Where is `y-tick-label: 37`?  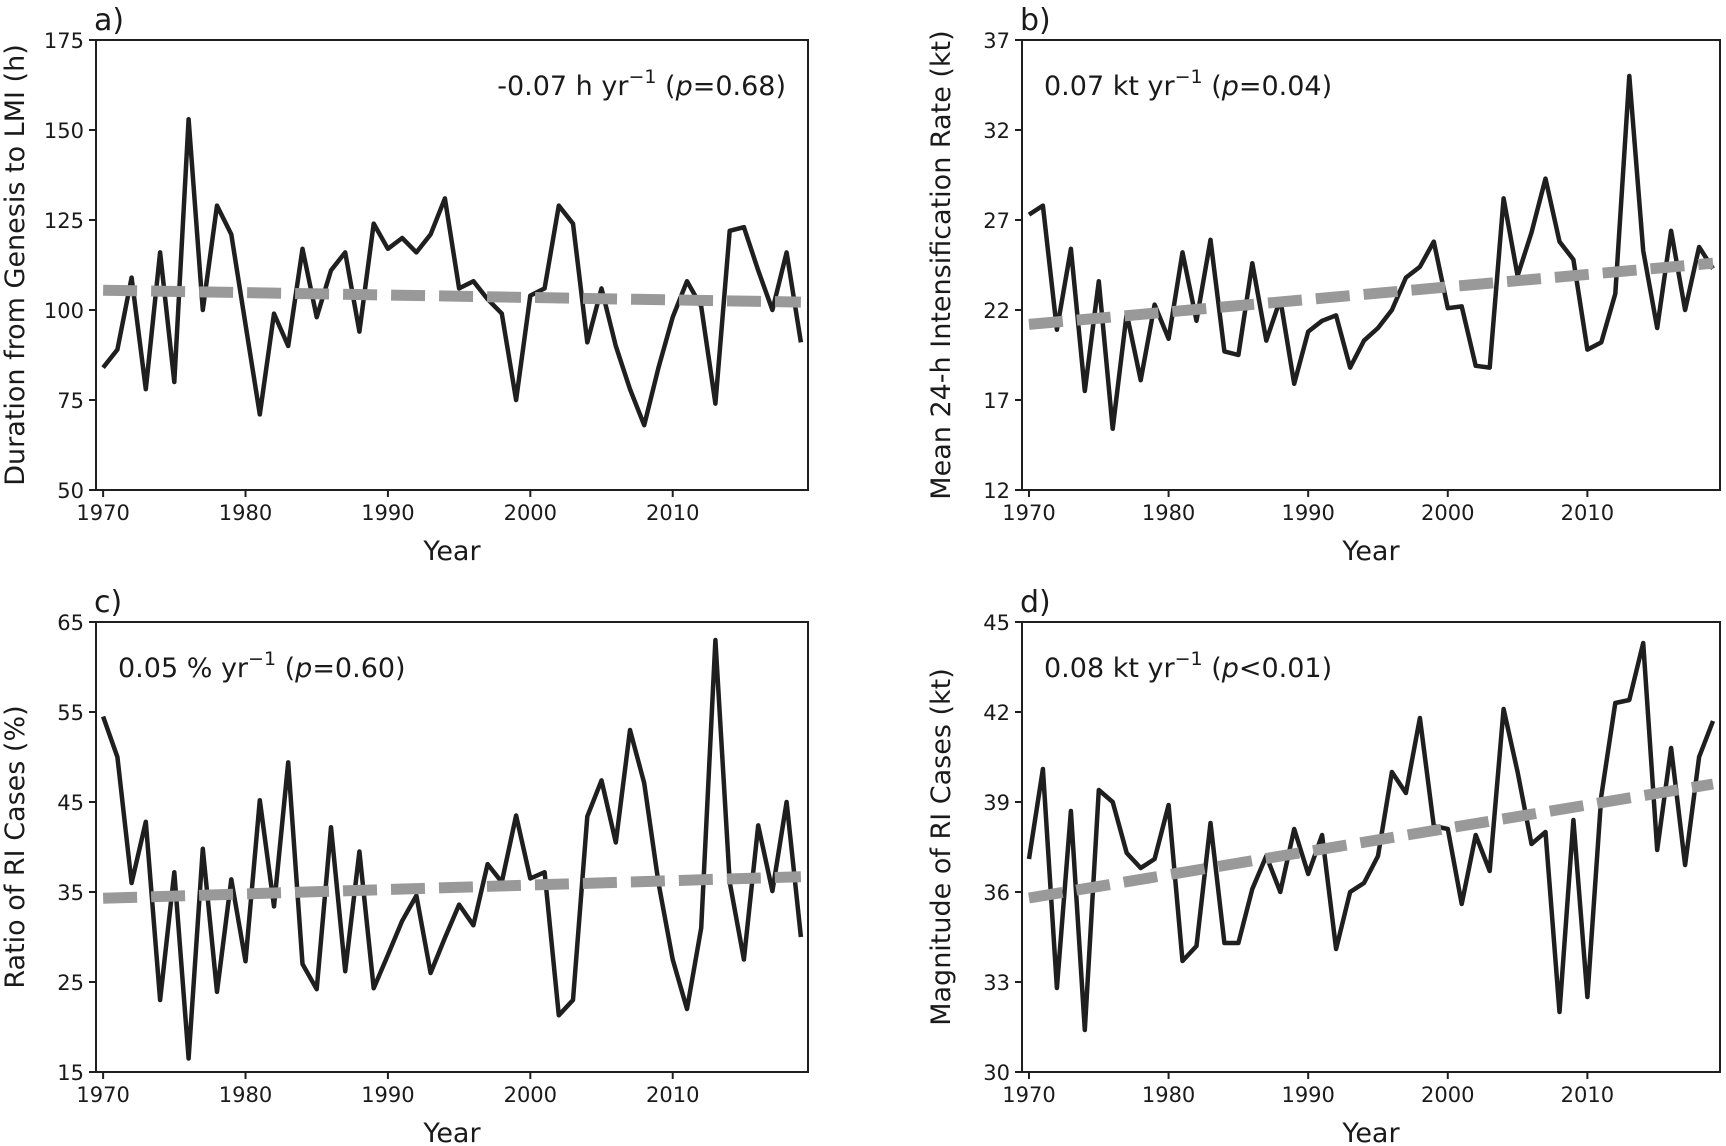 y-tick-label: 37 is located at coordinates (996, 41).